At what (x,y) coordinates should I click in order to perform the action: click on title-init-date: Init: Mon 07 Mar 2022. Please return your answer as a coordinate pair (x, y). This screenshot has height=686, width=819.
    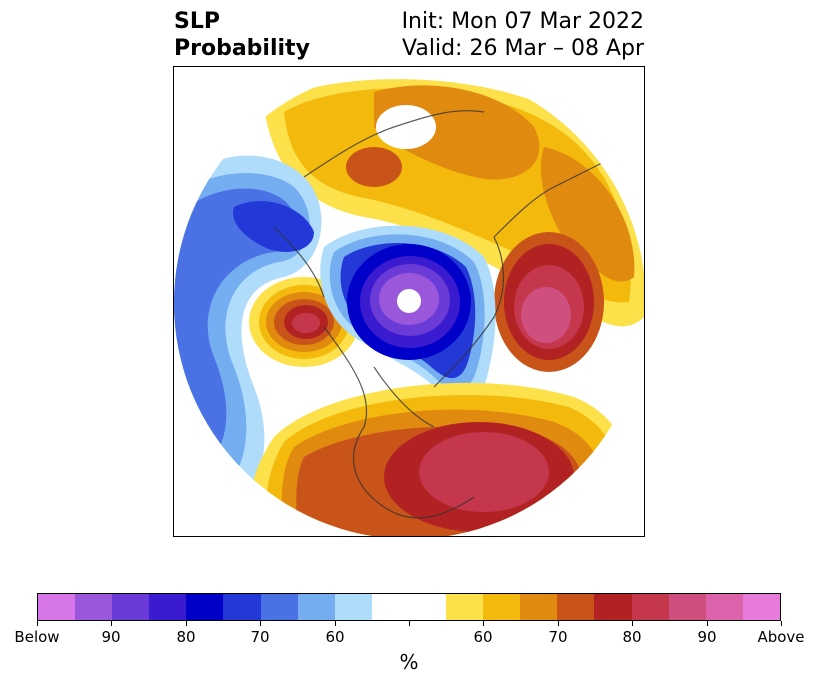
    Looking at the image, I should click on (522, 21).